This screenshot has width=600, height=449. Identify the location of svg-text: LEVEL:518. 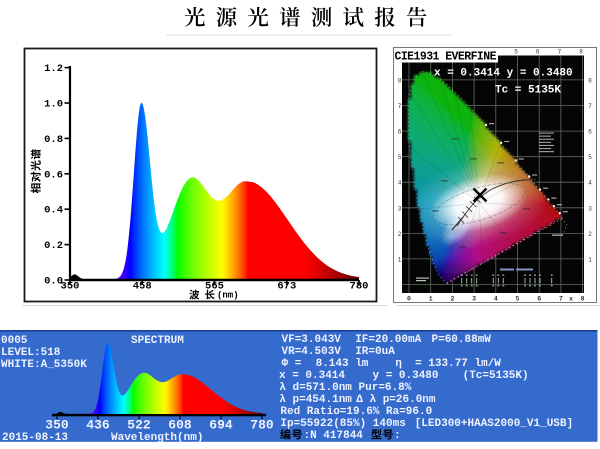
(31, 353).